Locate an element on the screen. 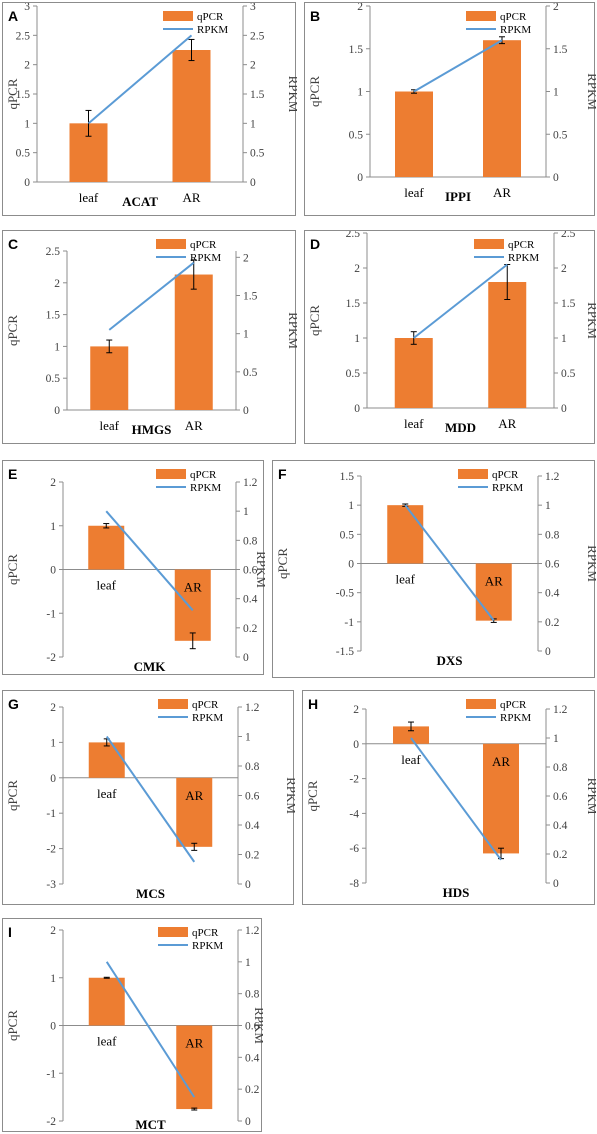  gene-name: HMGS is located at coordinates (152, 429).